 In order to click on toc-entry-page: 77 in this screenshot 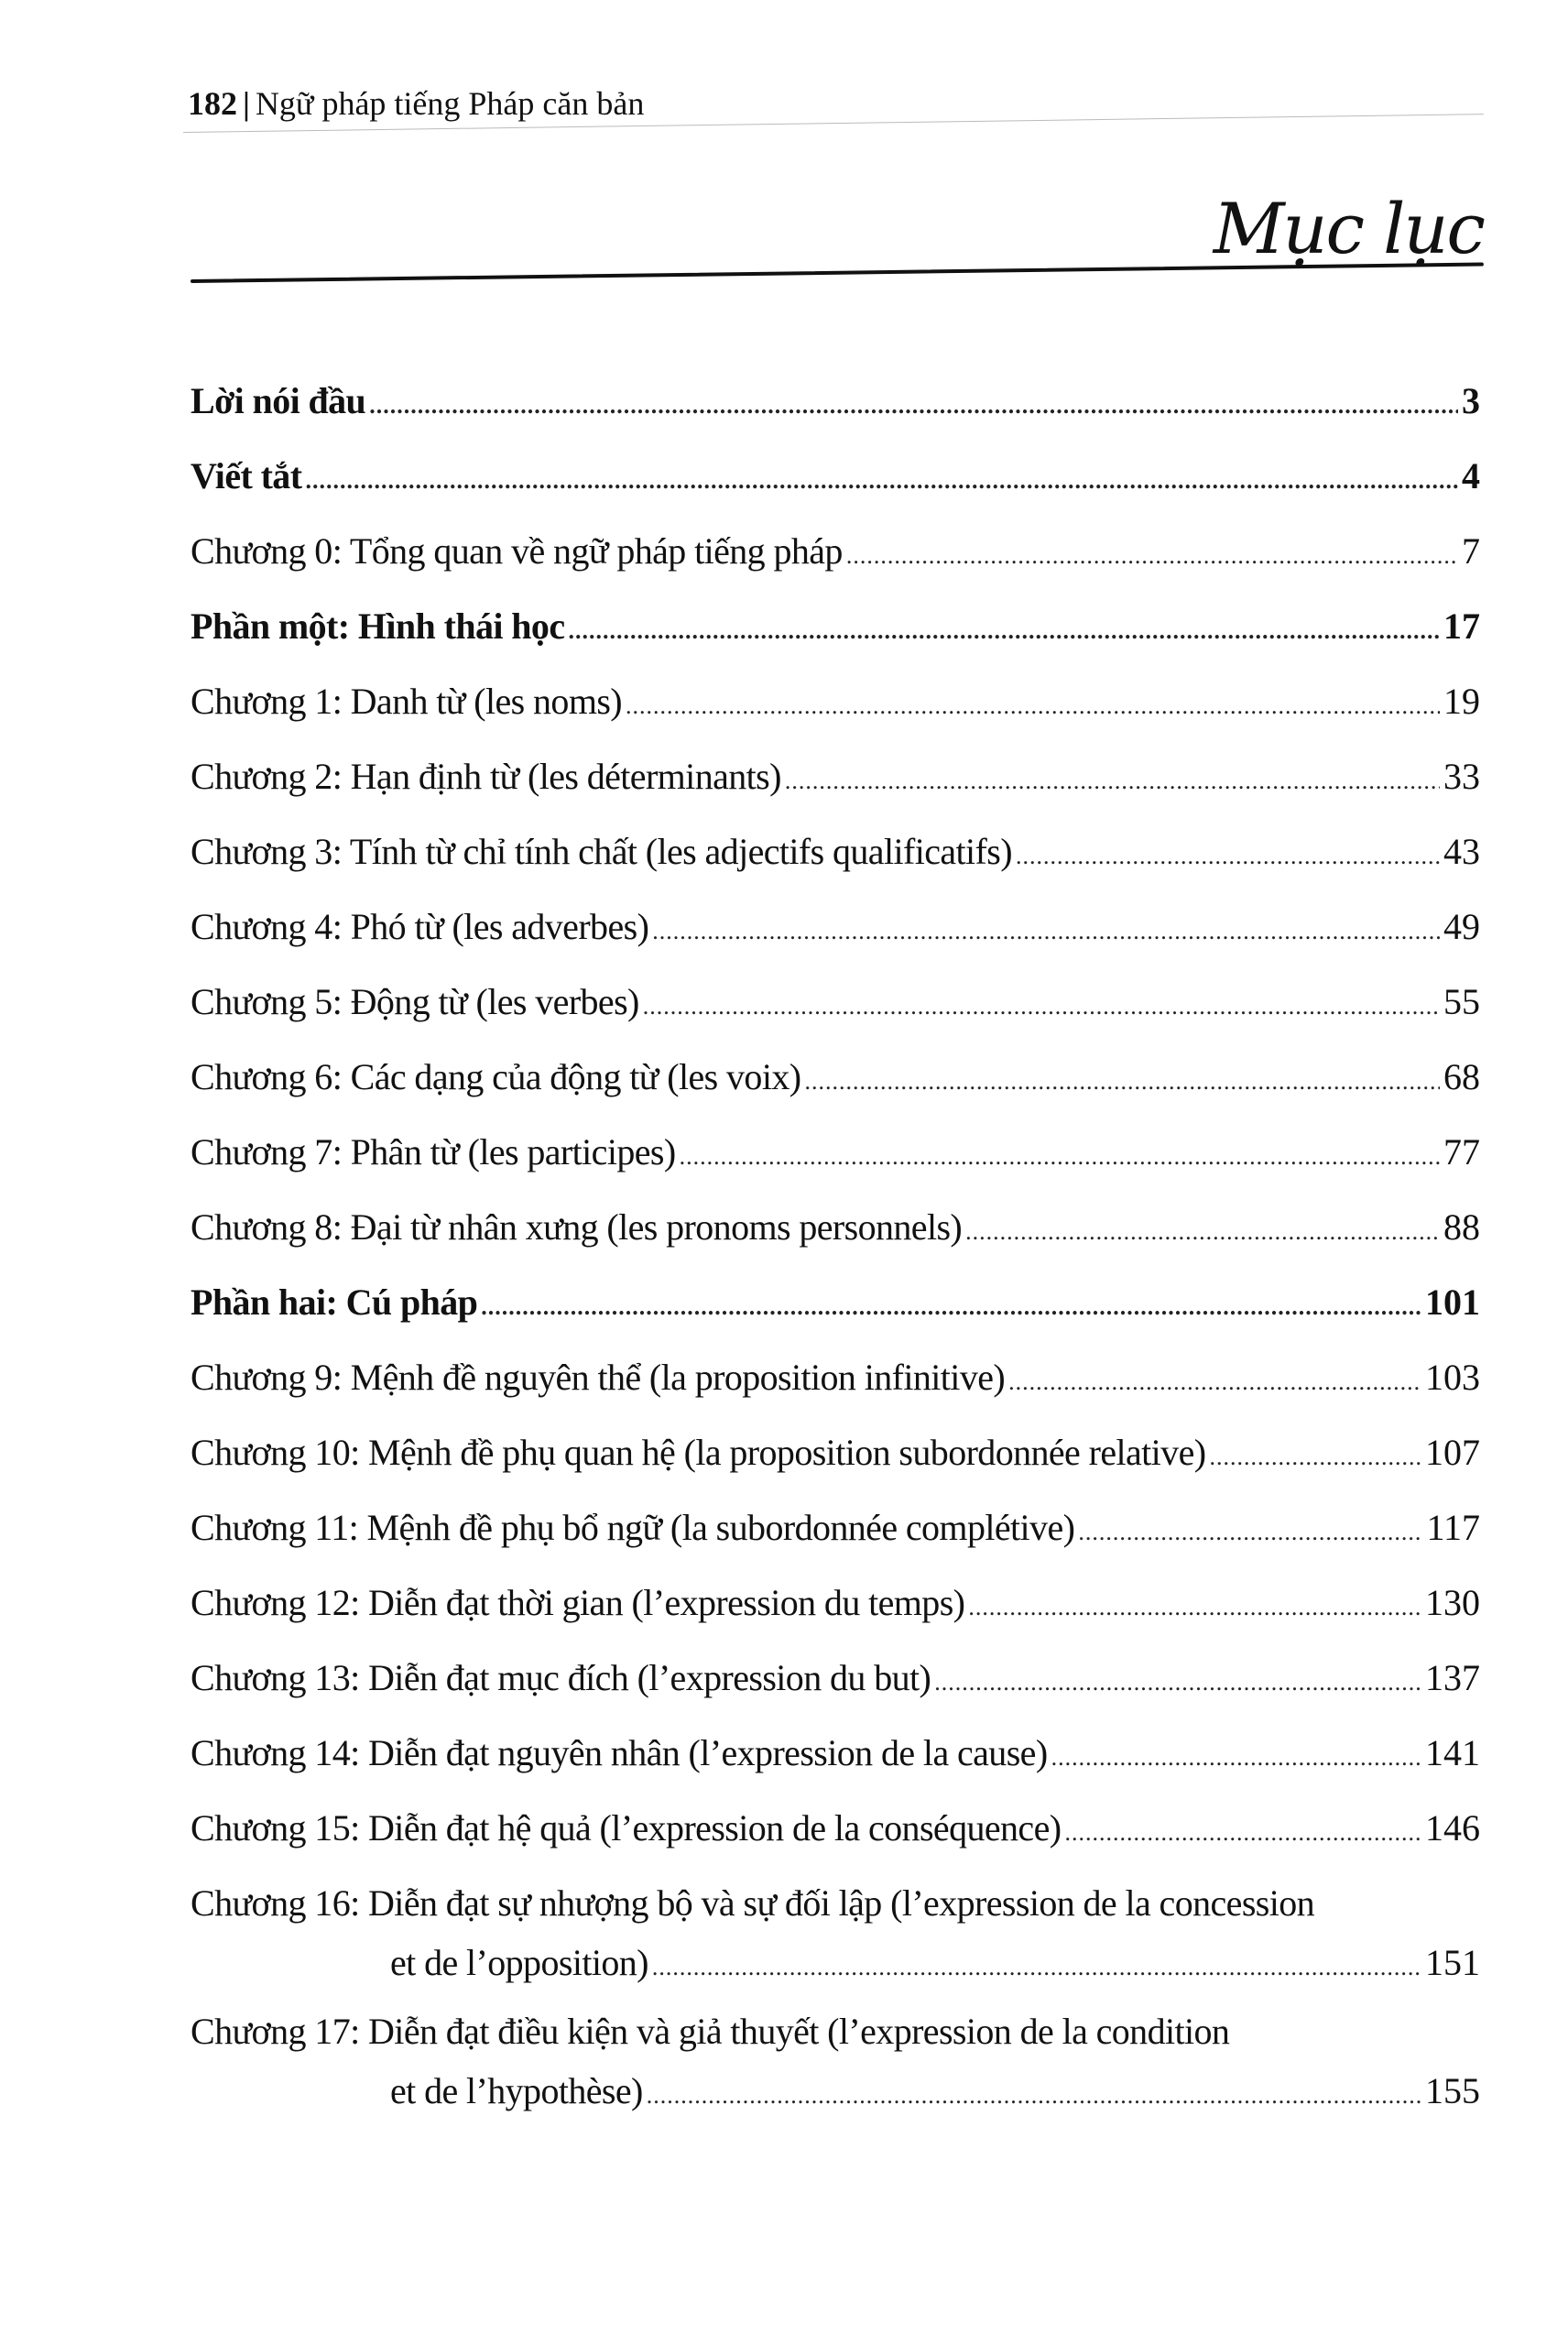, I will do `click(1461, 1151)`.